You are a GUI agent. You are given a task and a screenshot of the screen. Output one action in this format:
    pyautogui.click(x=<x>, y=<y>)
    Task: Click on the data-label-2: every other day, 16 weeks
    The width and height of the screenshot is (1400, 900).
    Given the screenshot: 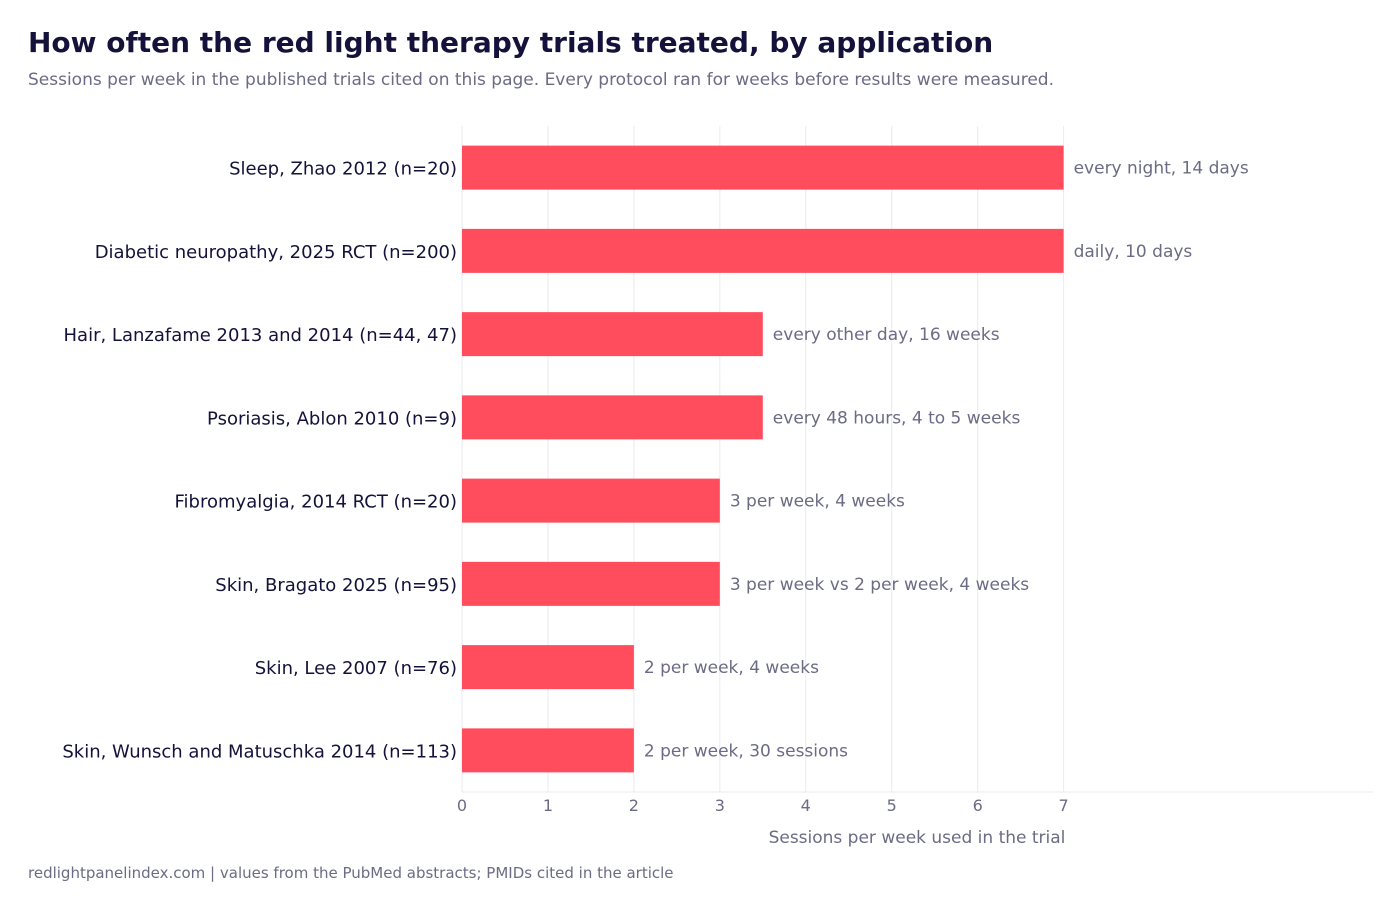 What is the action you would take?
    pyautogui.click(x=886, y=335)
    